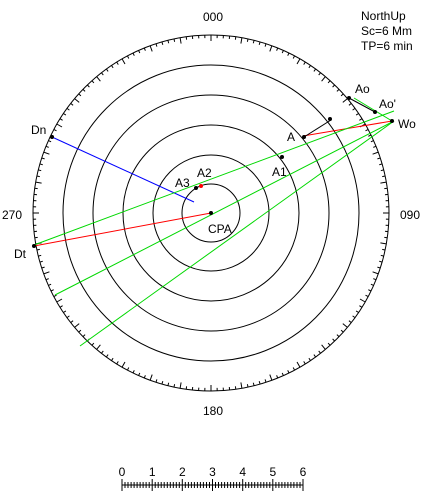 This screenshot has height=503, width=441. I want to click on plot-info: NorthUp Sc=6 Mm TP=6 min, so click(387, 31).